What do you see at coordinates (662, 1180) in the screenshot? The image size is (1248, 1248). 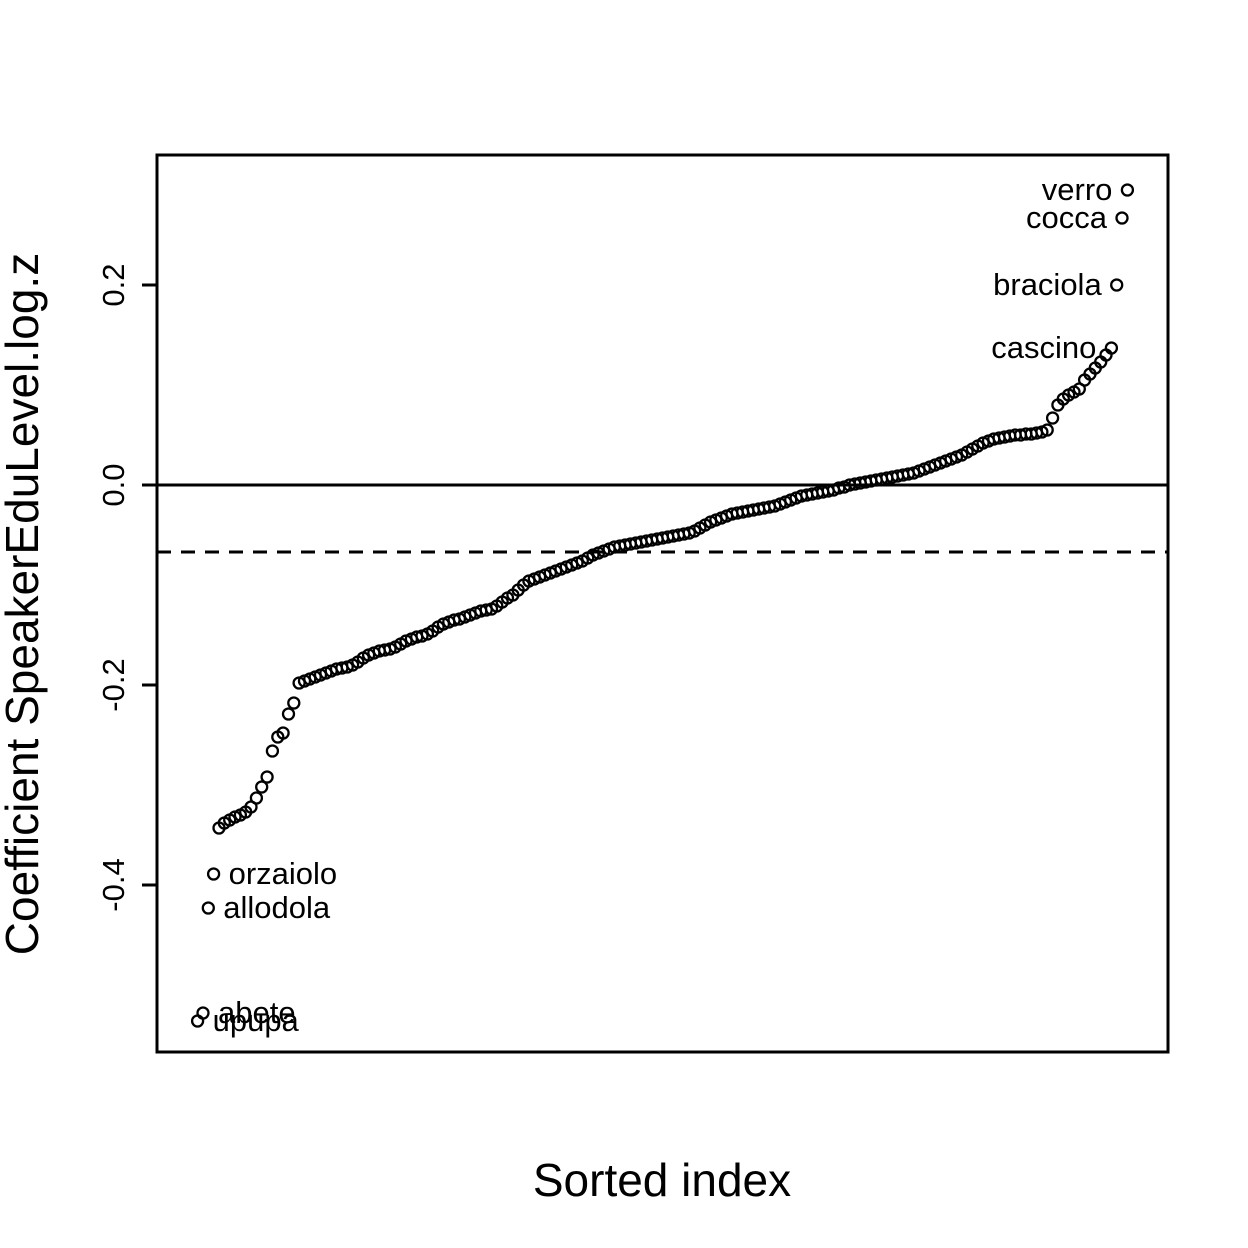 I see `x-axis-title: Sorted index` at bounding box center [662, 1180].